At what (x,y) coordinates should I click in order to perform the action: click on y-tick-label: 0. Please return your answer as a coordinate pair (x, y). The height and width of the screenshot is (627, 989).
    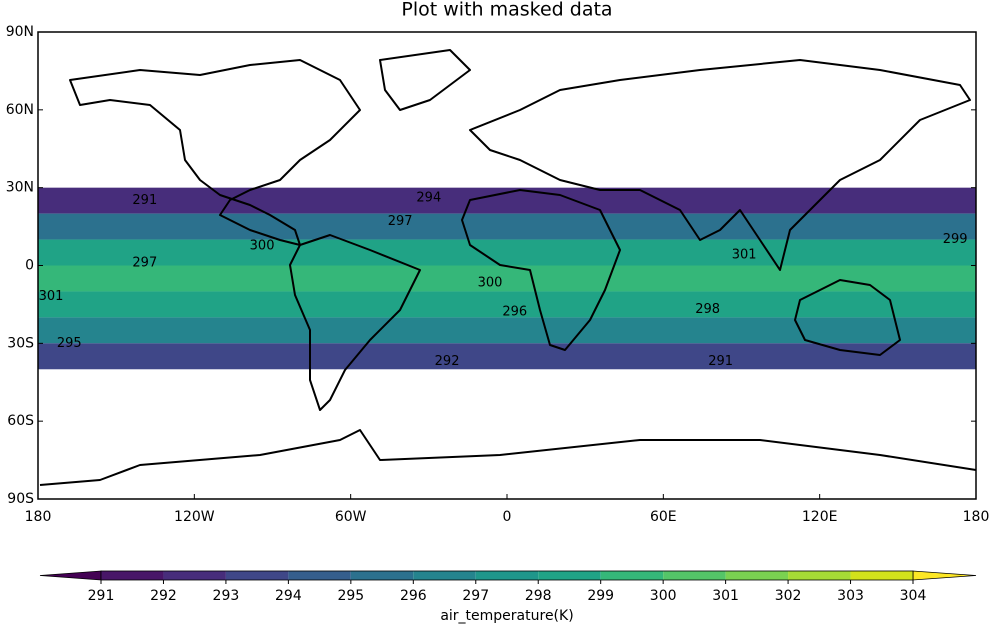
    Looking at the image, I should click on (29, 266).